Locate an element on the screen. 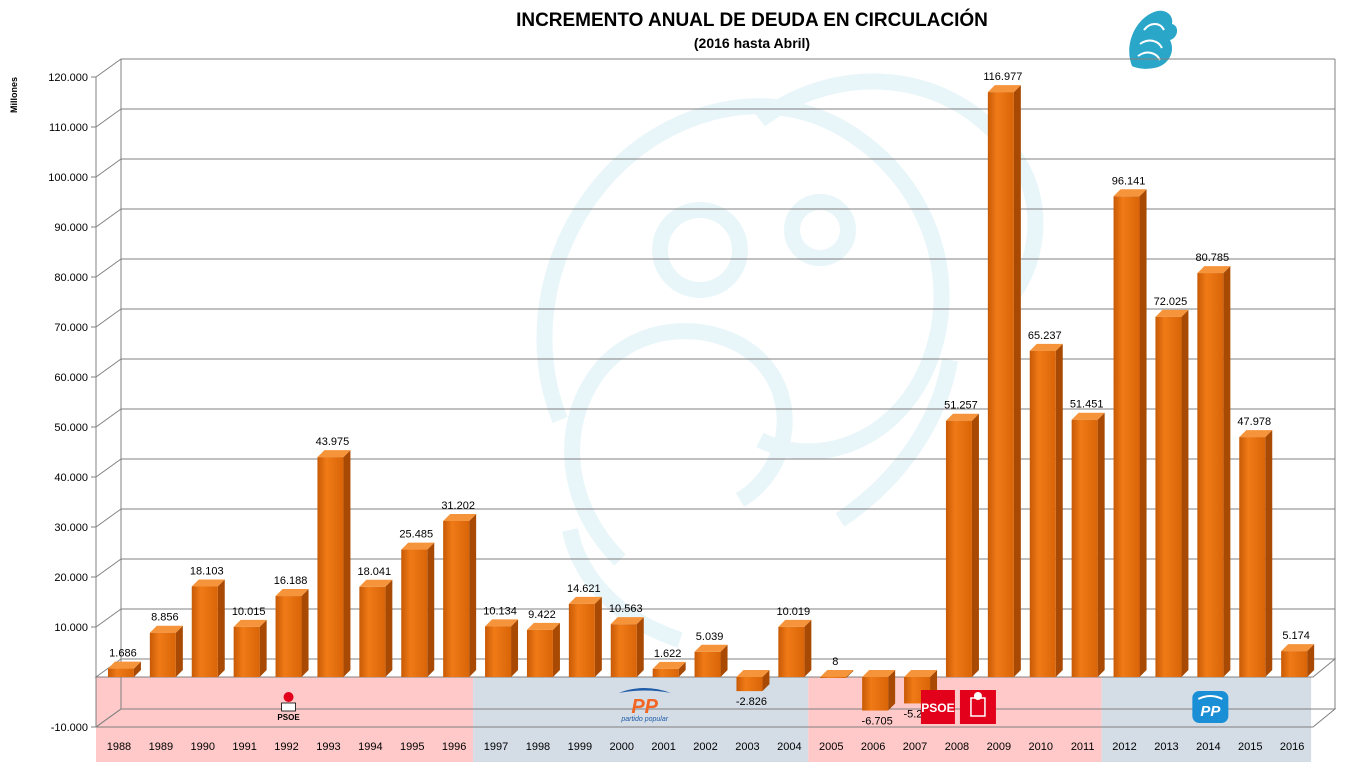  data-label: 96.141 is located at coordinates (1129, 181).